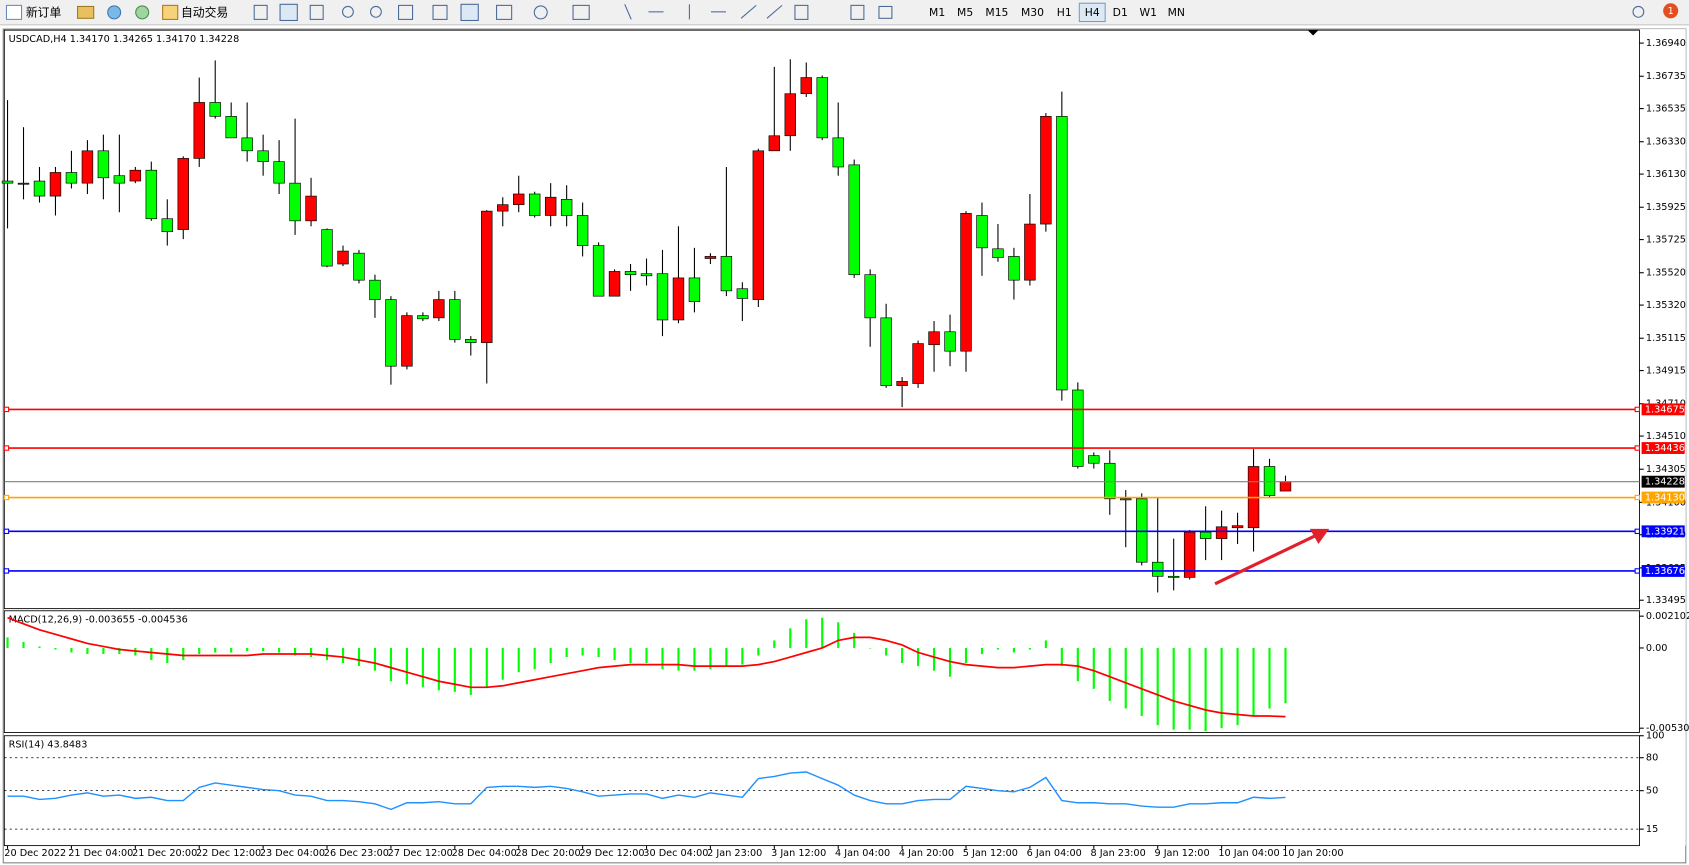 This screenshot has width=1689, height=865. I want to click on tile-icon, so click(406, 12).